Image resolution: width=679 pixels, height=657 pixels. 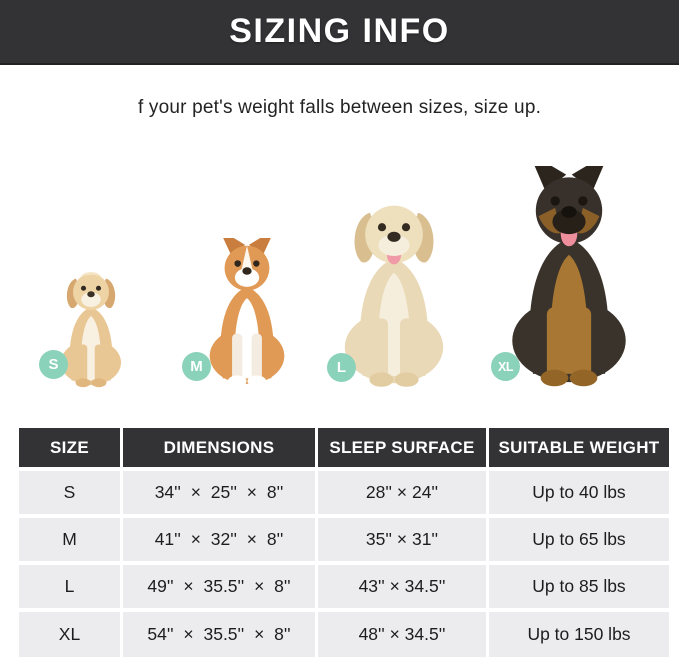 I want to click on row-xl-dimensions: 54'' × 35.5'' × 8'', so click(x=219, y=634).